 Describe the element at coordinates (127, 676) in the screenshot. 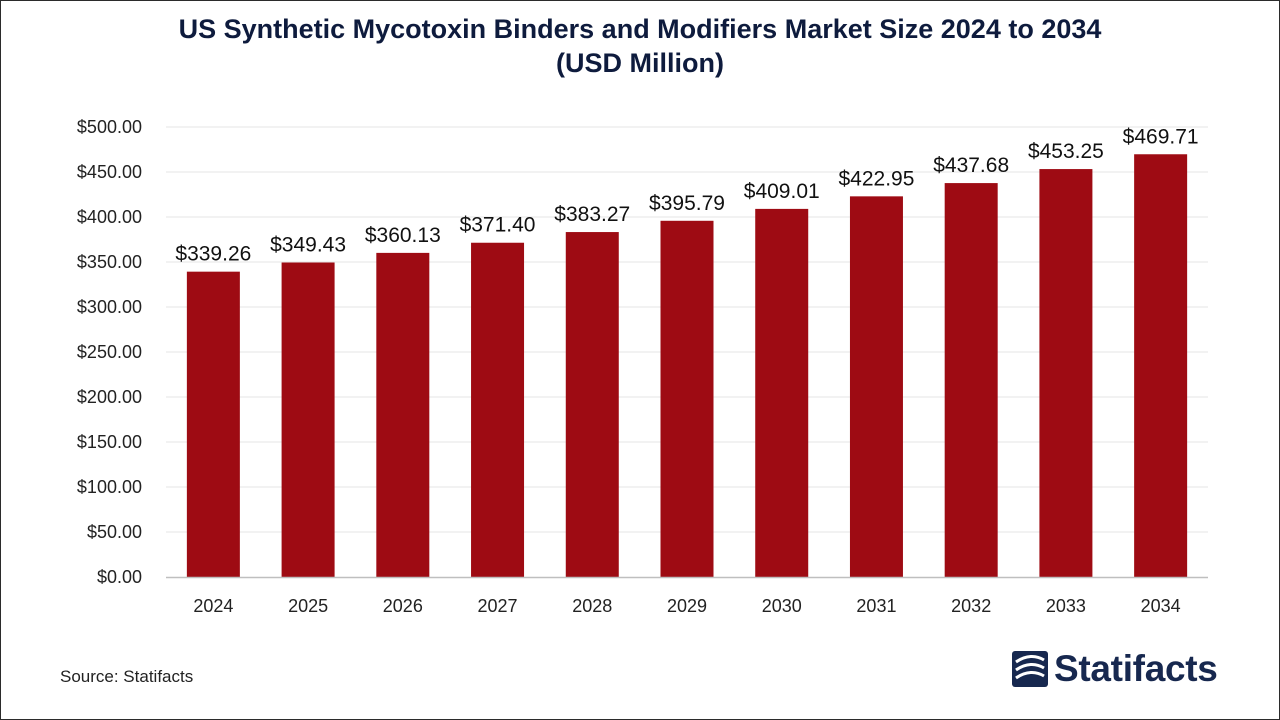

I see `source-note: Source: Statifacts` at that location.